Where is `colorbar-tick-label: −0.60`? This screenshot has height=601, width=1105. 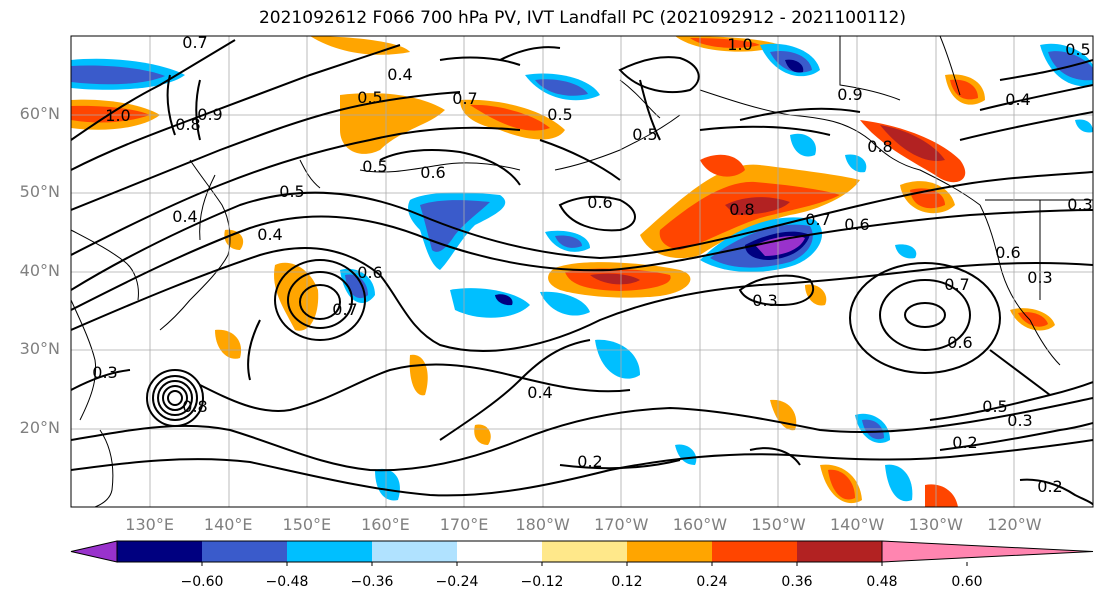
colorbar-tick-label: −0.60 is located at coordinates (202, 582).